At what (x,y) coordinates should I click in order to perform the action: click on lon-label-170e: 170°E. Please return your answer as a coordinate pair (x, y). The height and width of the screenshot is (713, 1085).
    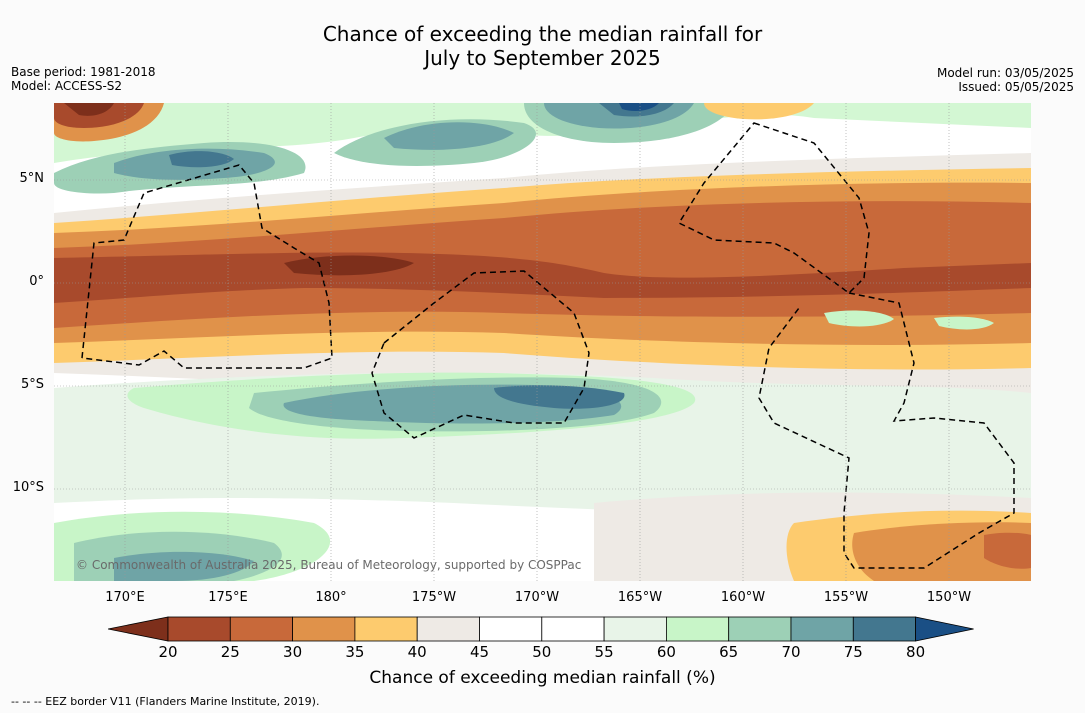
    Looking at the image, I should click on (125, 597).